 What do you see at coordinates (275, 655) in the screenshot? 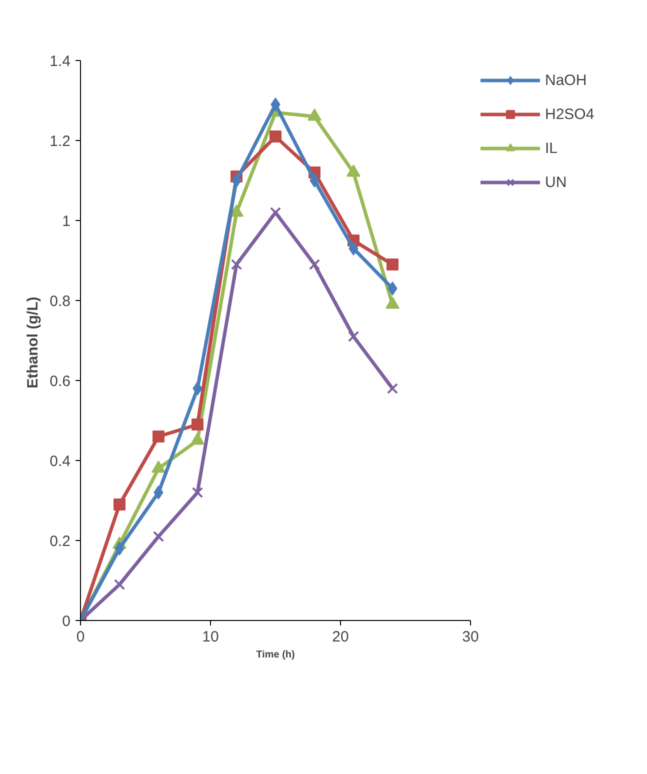
I see `x-axis-title: Time (h)` at bounding box center [275, 655].